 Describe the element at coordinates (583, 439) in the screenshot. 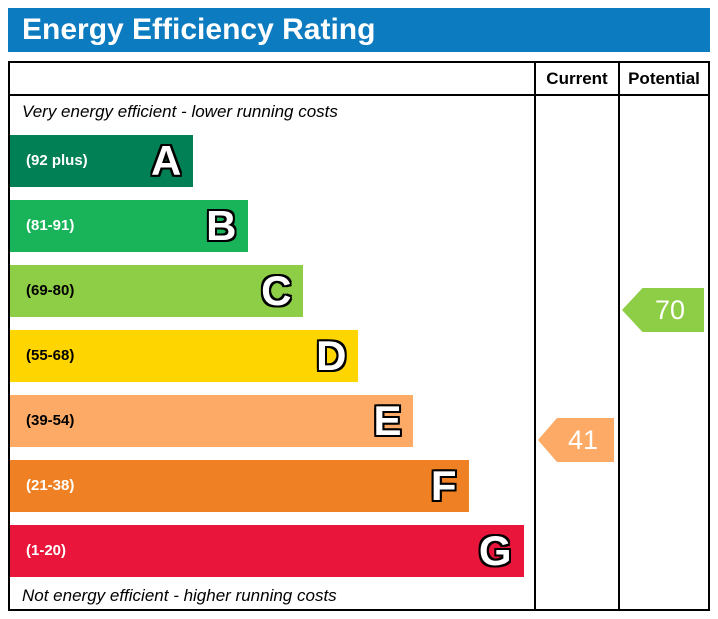

I see `current-rating-value: 41` at that location.